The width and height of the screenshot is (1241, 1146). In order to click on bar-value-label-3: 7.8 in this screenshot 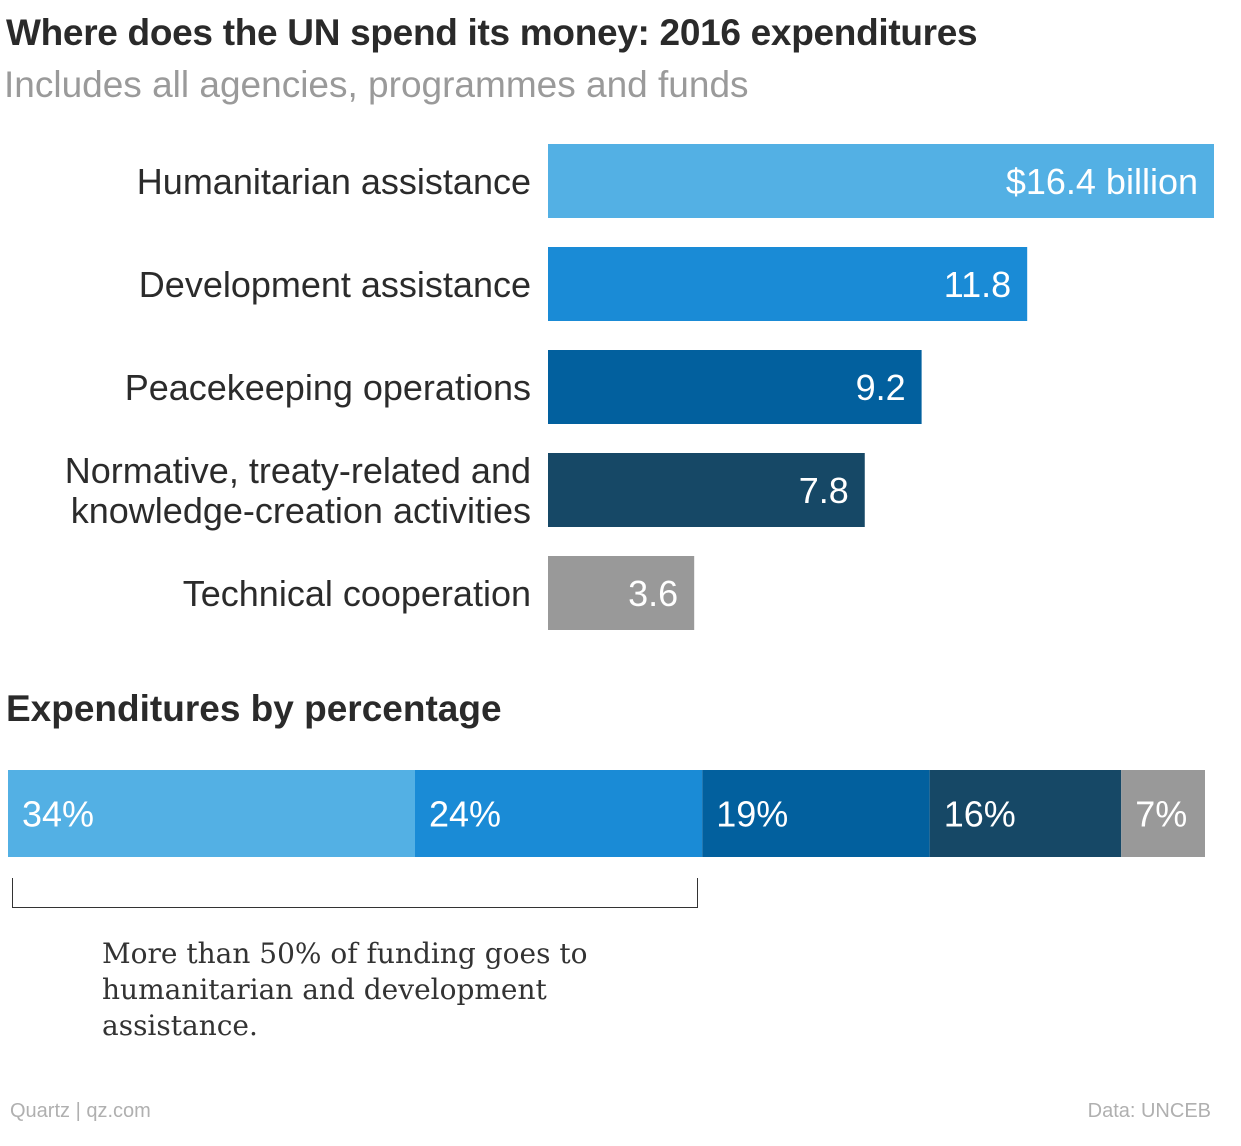, I will do `click(824, 490)`.